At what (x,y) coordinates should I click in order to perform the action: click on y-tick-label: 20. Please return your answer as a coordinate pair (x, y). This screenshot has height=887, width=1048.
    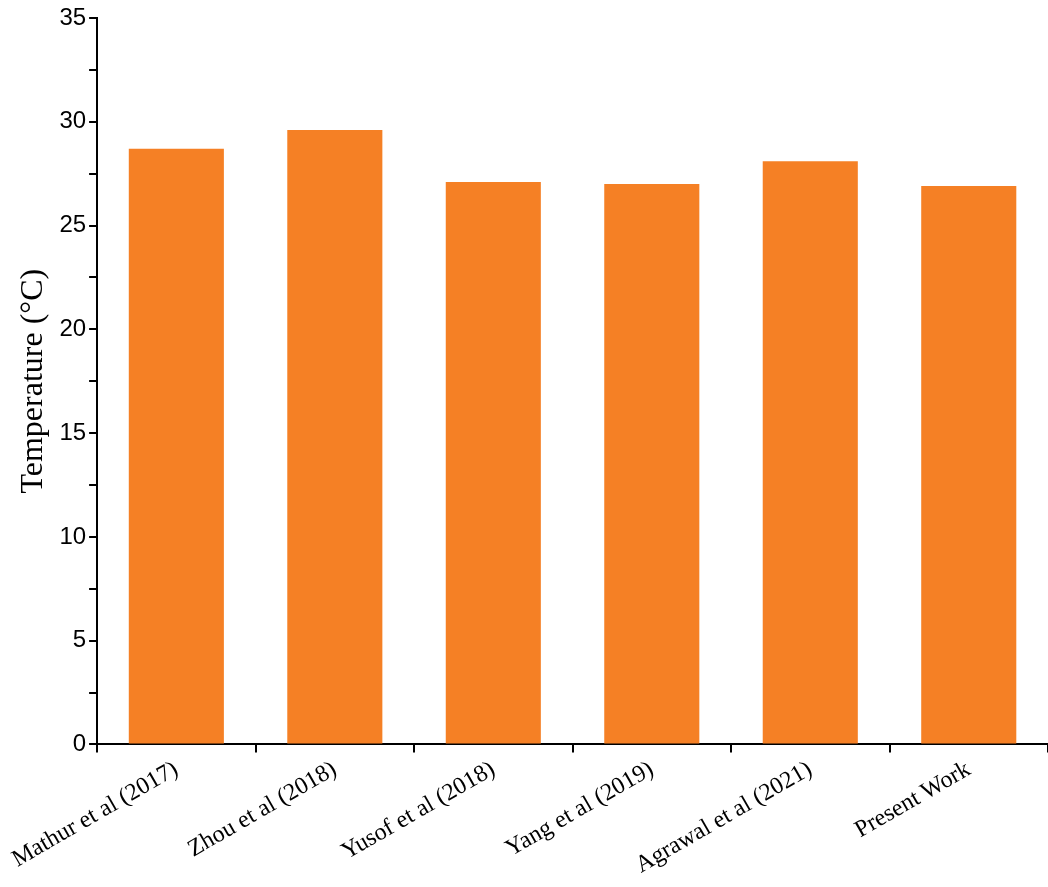
    Looking at the image, I should click on (73, 327).